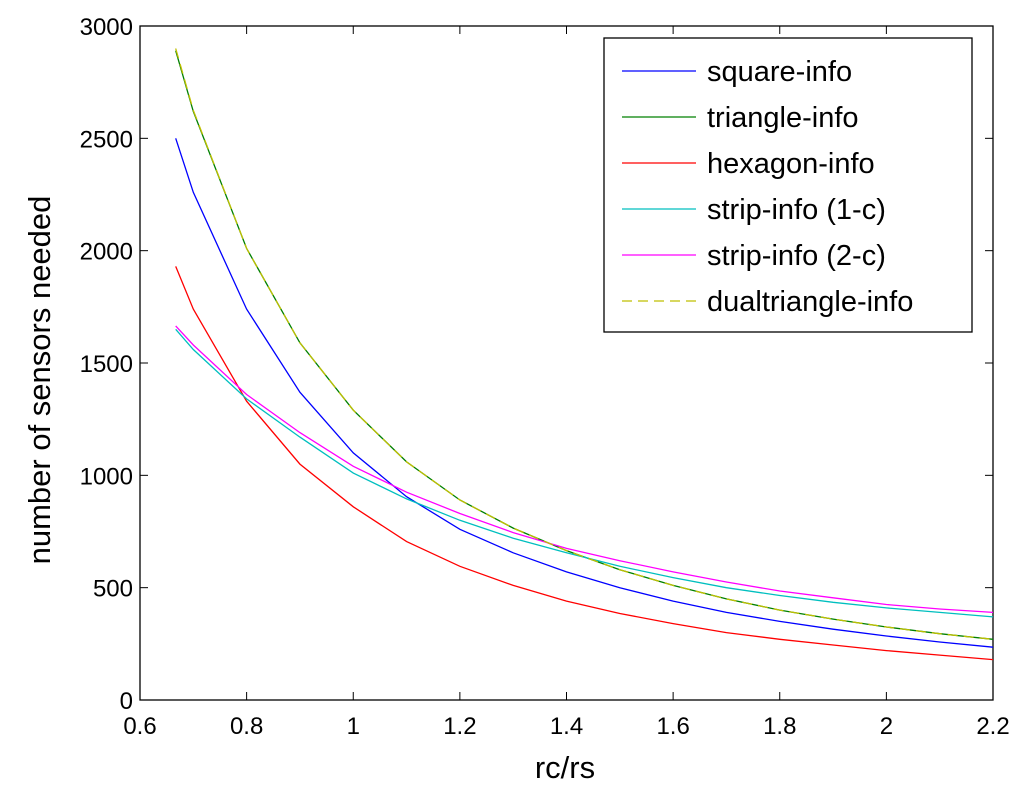 The height and width of the screenshot is (793, 1024). Describe the element at coordinates (992, 726) in the screenshot. I see `x-tick-label: 2.2` at that location.